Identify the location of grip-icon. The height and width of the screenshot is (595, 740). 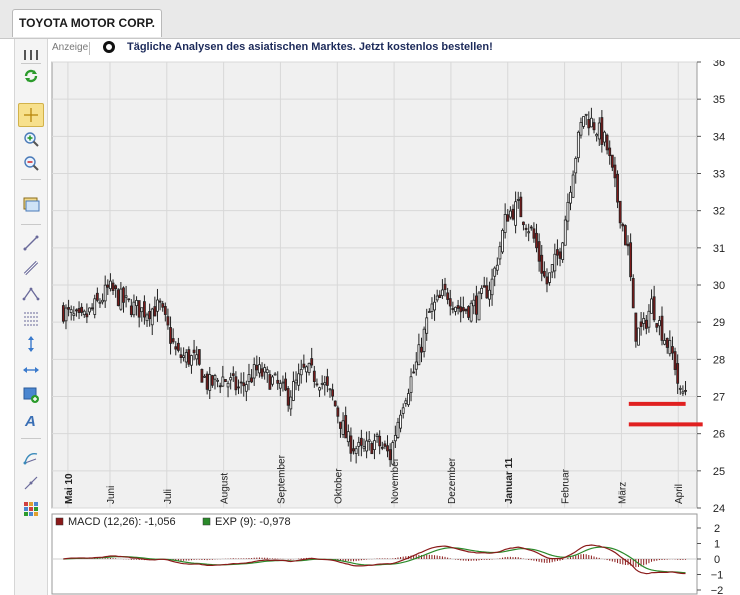
(31, 55).